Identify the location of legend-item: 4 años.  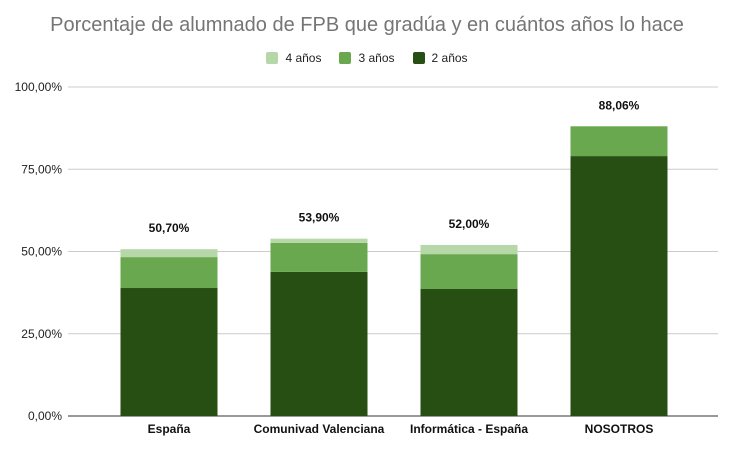
(293, 58).